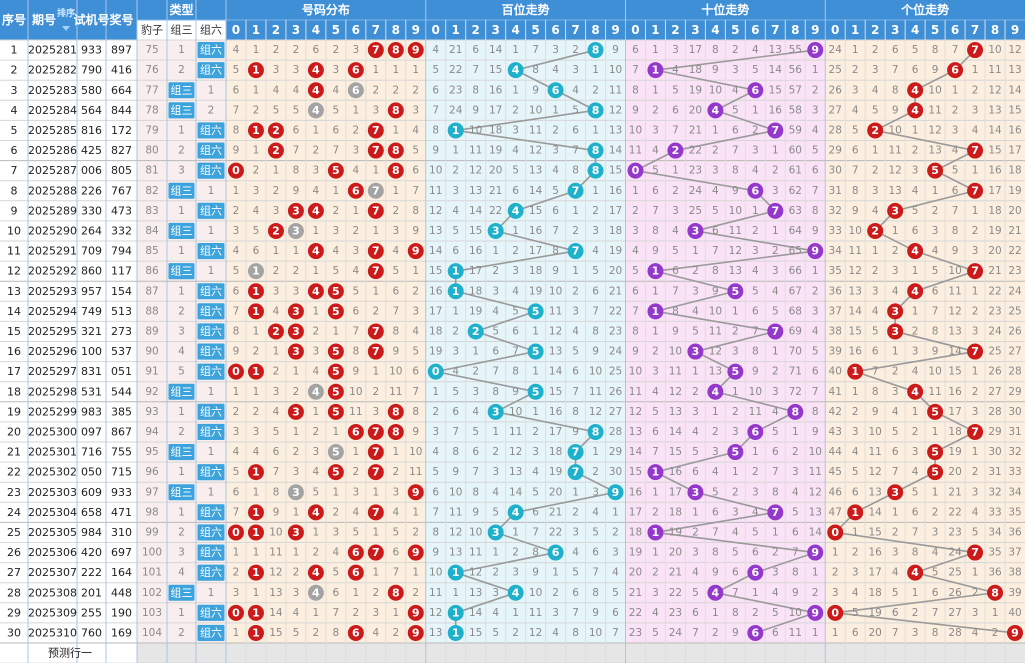 The image size is (1025, 663). Describe the element at coordinates (211, 593) in the screenshot. I see `type-omission: 1` at that location.